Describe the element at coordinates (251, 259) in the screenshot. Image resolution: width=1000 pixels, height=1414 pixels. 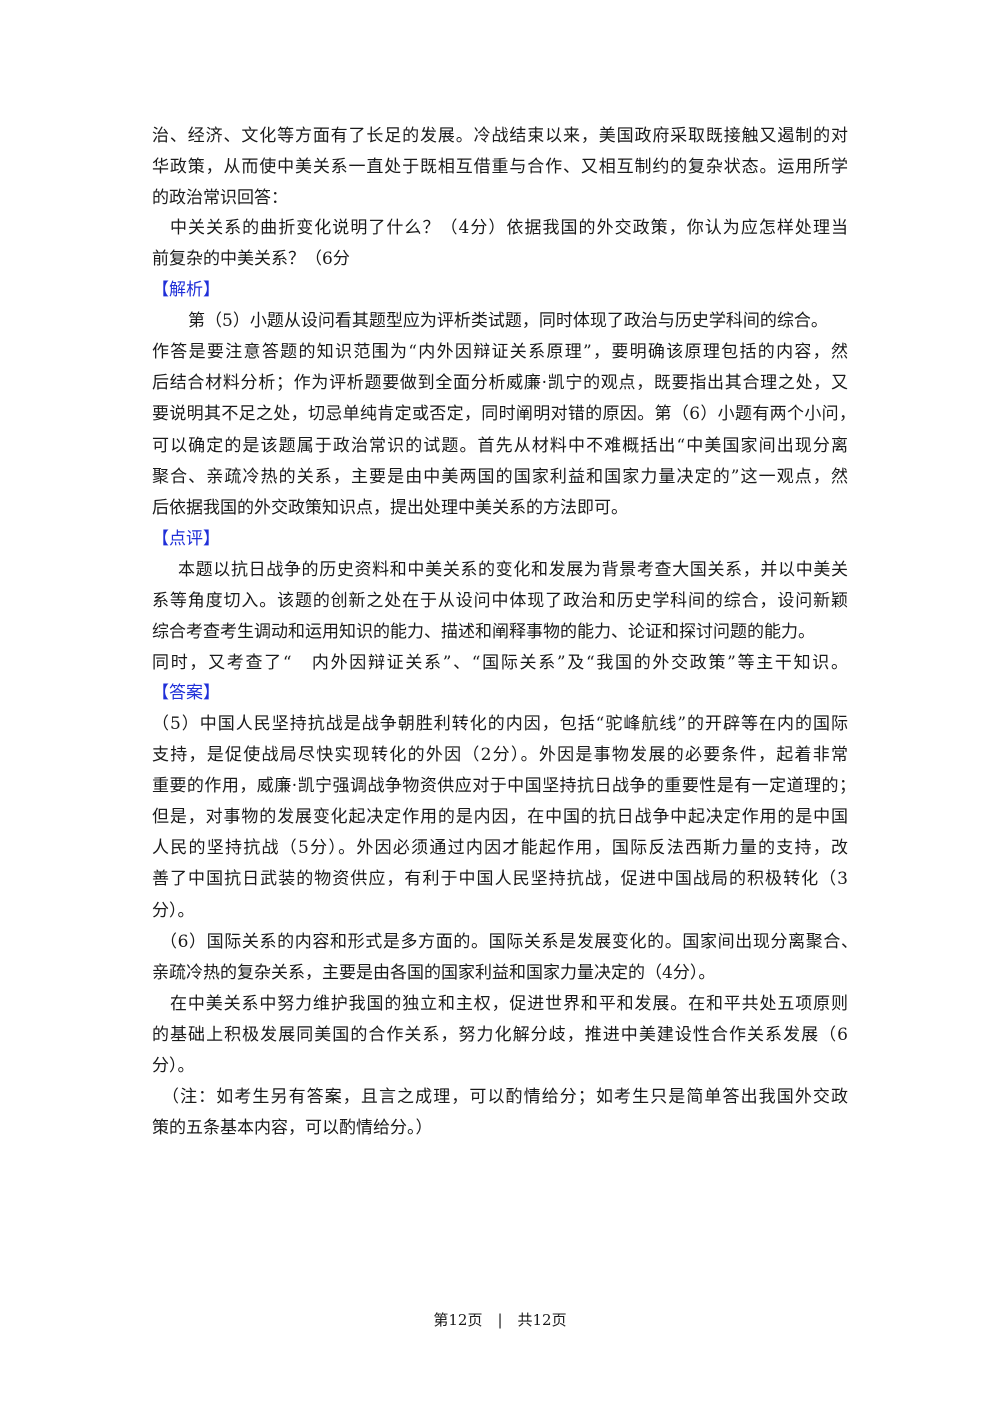
I see `text-line: 前复杂的中美关系？（6分` at that location.